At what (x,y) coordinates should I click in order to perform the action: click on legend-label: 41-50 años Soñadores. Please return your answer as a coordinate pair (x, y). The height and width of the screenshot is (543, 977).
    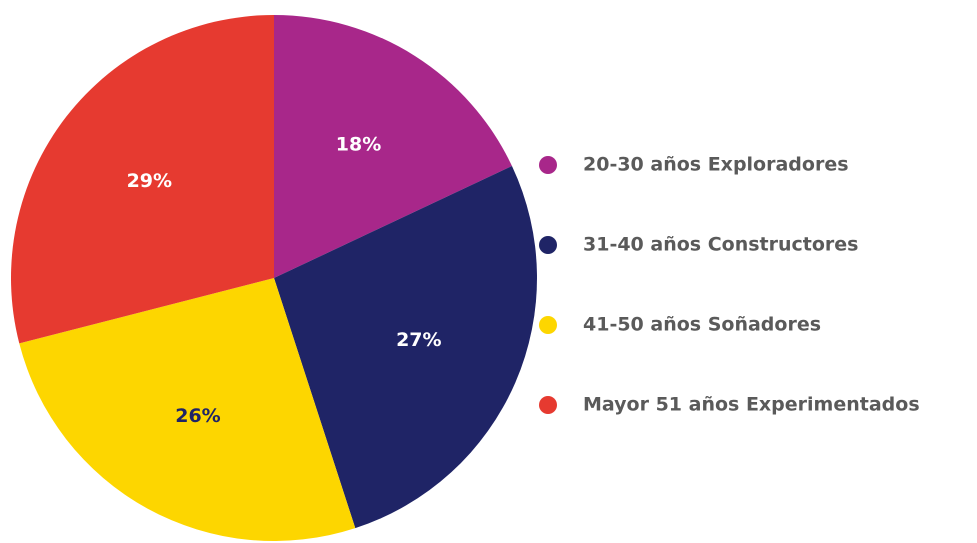
    Looking at the image, I should click on (702, 325).